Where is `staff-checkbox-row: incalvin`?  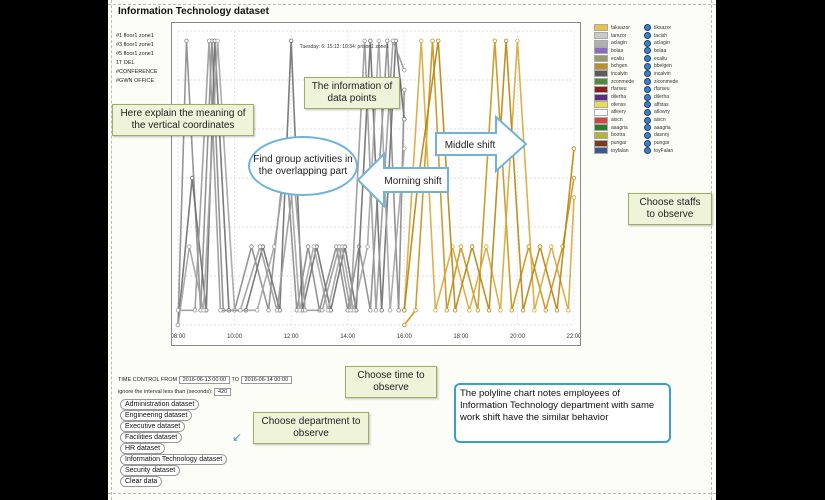 staff-checkbox-row: incalvin is located at coordinates (661, 74).